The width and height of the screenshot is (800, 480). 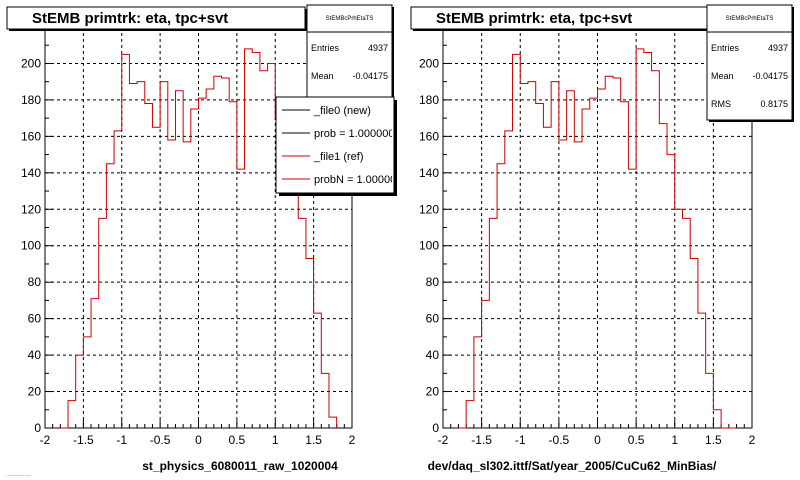 What do you see at coordinates (358, 180) in the screenshot?
I see `legend-entry-label: probN = 1.000000` at bounding box center [358, 180].